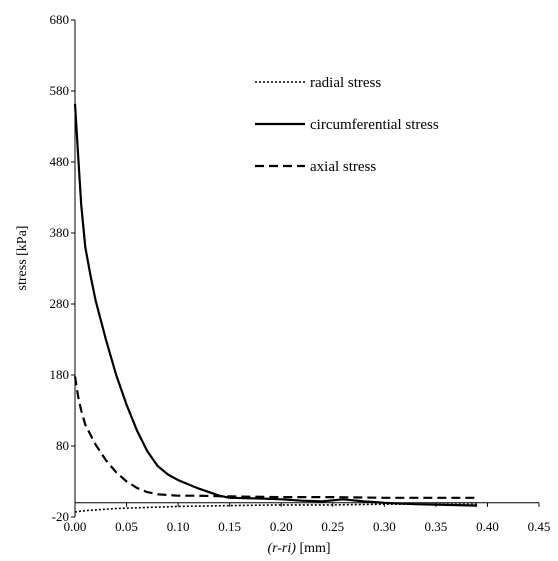 This screenshot has height=561, width=558. What do you see at coordinates (281, 548) in the screenshot?
I see `x-axis-title-italic: (r-ri)` at bounding box center [281, 548].